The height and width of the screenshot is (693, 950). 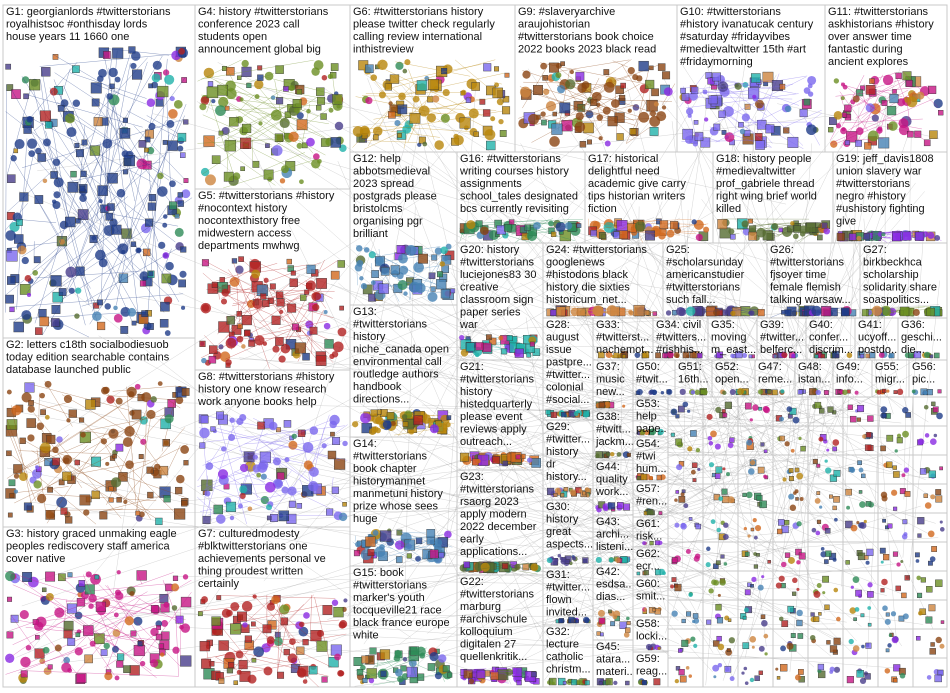 I want to click on group-label: classroom sign, so click(x=496, y=300).